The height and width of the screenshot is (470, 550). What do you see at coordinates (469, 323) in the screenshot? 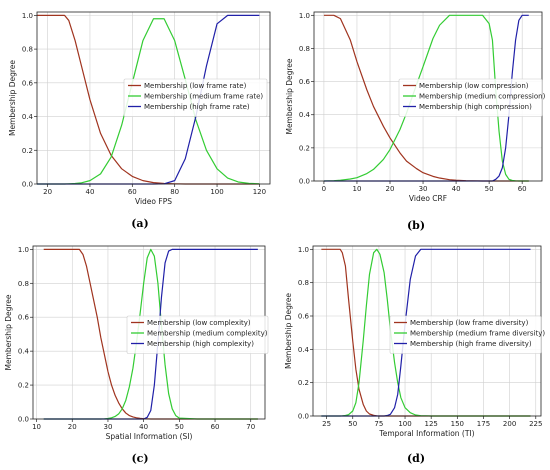
I see `legend-entry-0: Membership (low frame diversity)` at bounding box center [469, 323].